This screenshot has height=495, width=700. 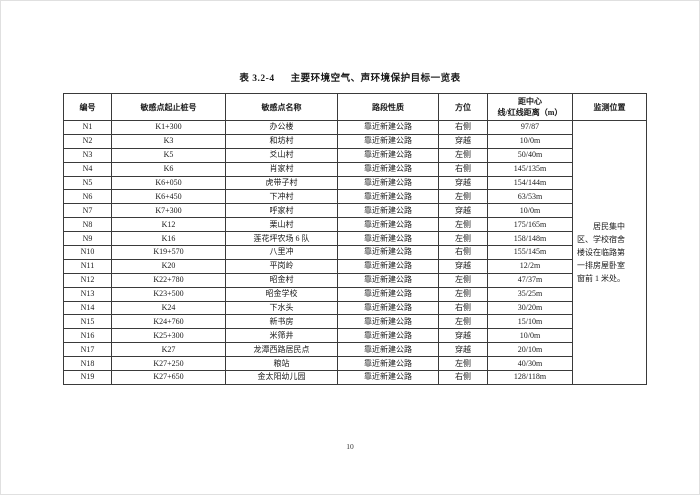 What do you see at coordinates (463, 107) in the screenshot?
I see `header-orientation: 方位` at bounding box center [463, 107].